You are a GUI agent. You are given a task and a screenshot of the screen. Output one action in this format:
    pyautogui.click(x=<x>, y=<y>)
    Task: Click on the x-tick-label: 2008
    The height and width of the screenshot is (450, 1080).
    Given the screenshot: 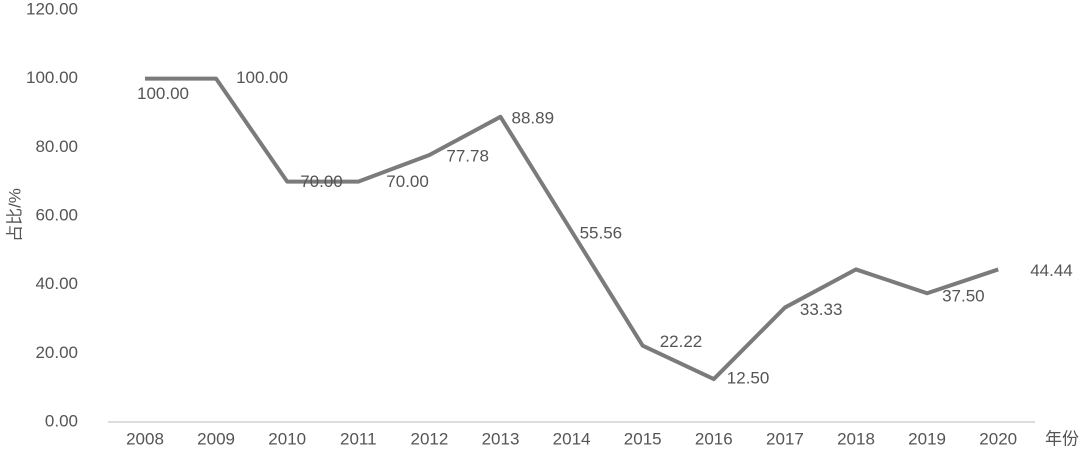 What is the action you would take?
    pyautogui.click(x=145, y=438)
    